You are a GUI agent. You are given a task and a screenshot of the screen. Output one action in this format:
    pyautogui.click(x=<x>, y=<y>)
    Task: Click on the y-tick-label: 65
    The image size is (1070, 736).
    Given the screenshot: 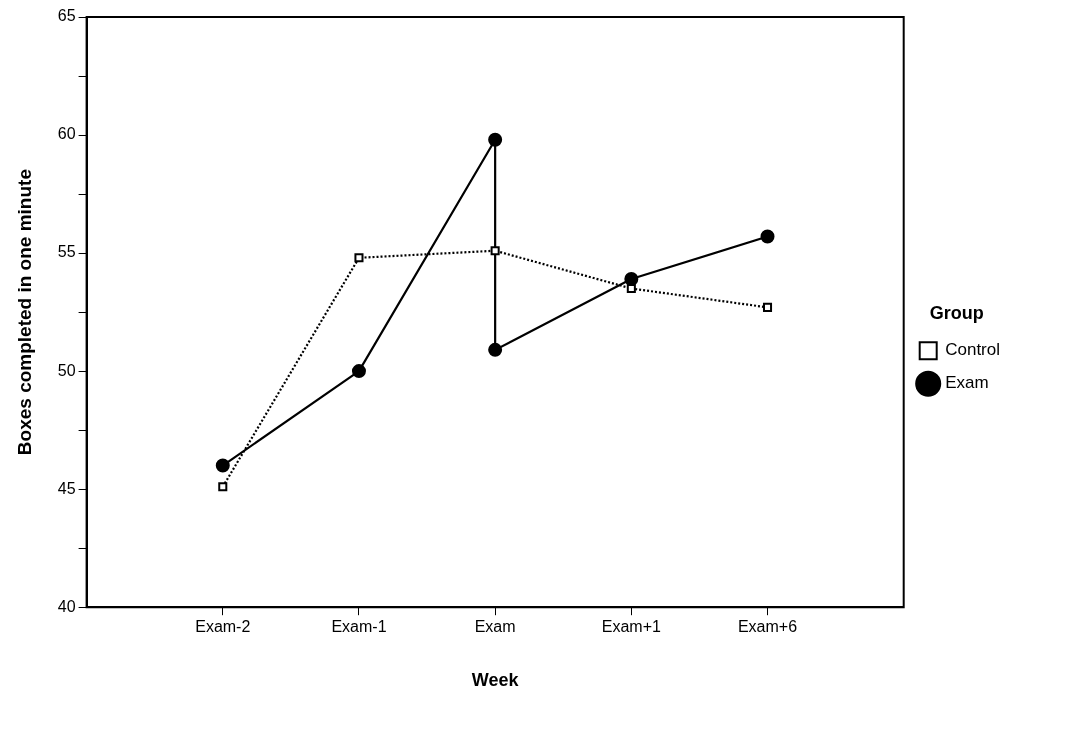 What is the action you would take?
    pyautogui.click(x=66, y=16)
    